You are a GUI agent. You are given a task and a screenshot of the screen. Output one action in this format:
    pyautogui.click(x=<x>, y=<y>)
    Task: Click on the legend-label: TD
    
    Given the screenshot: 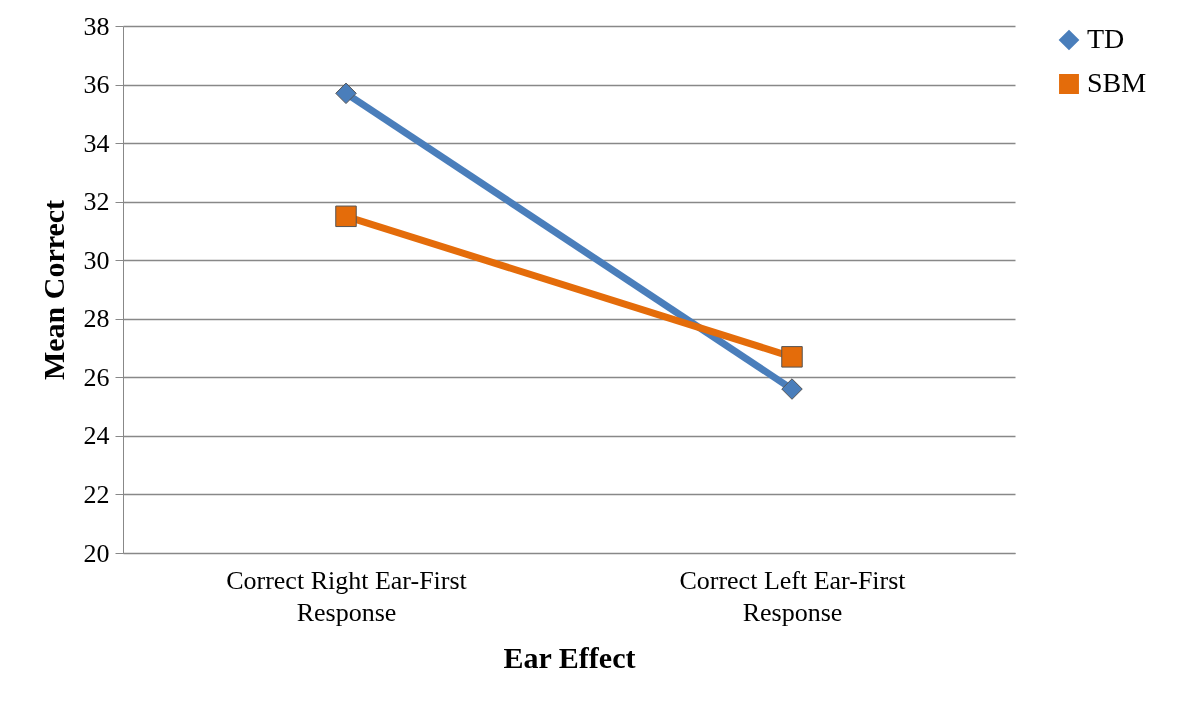 What is the action you would take?
    pyautogui.click(x=1106, y=38)
    